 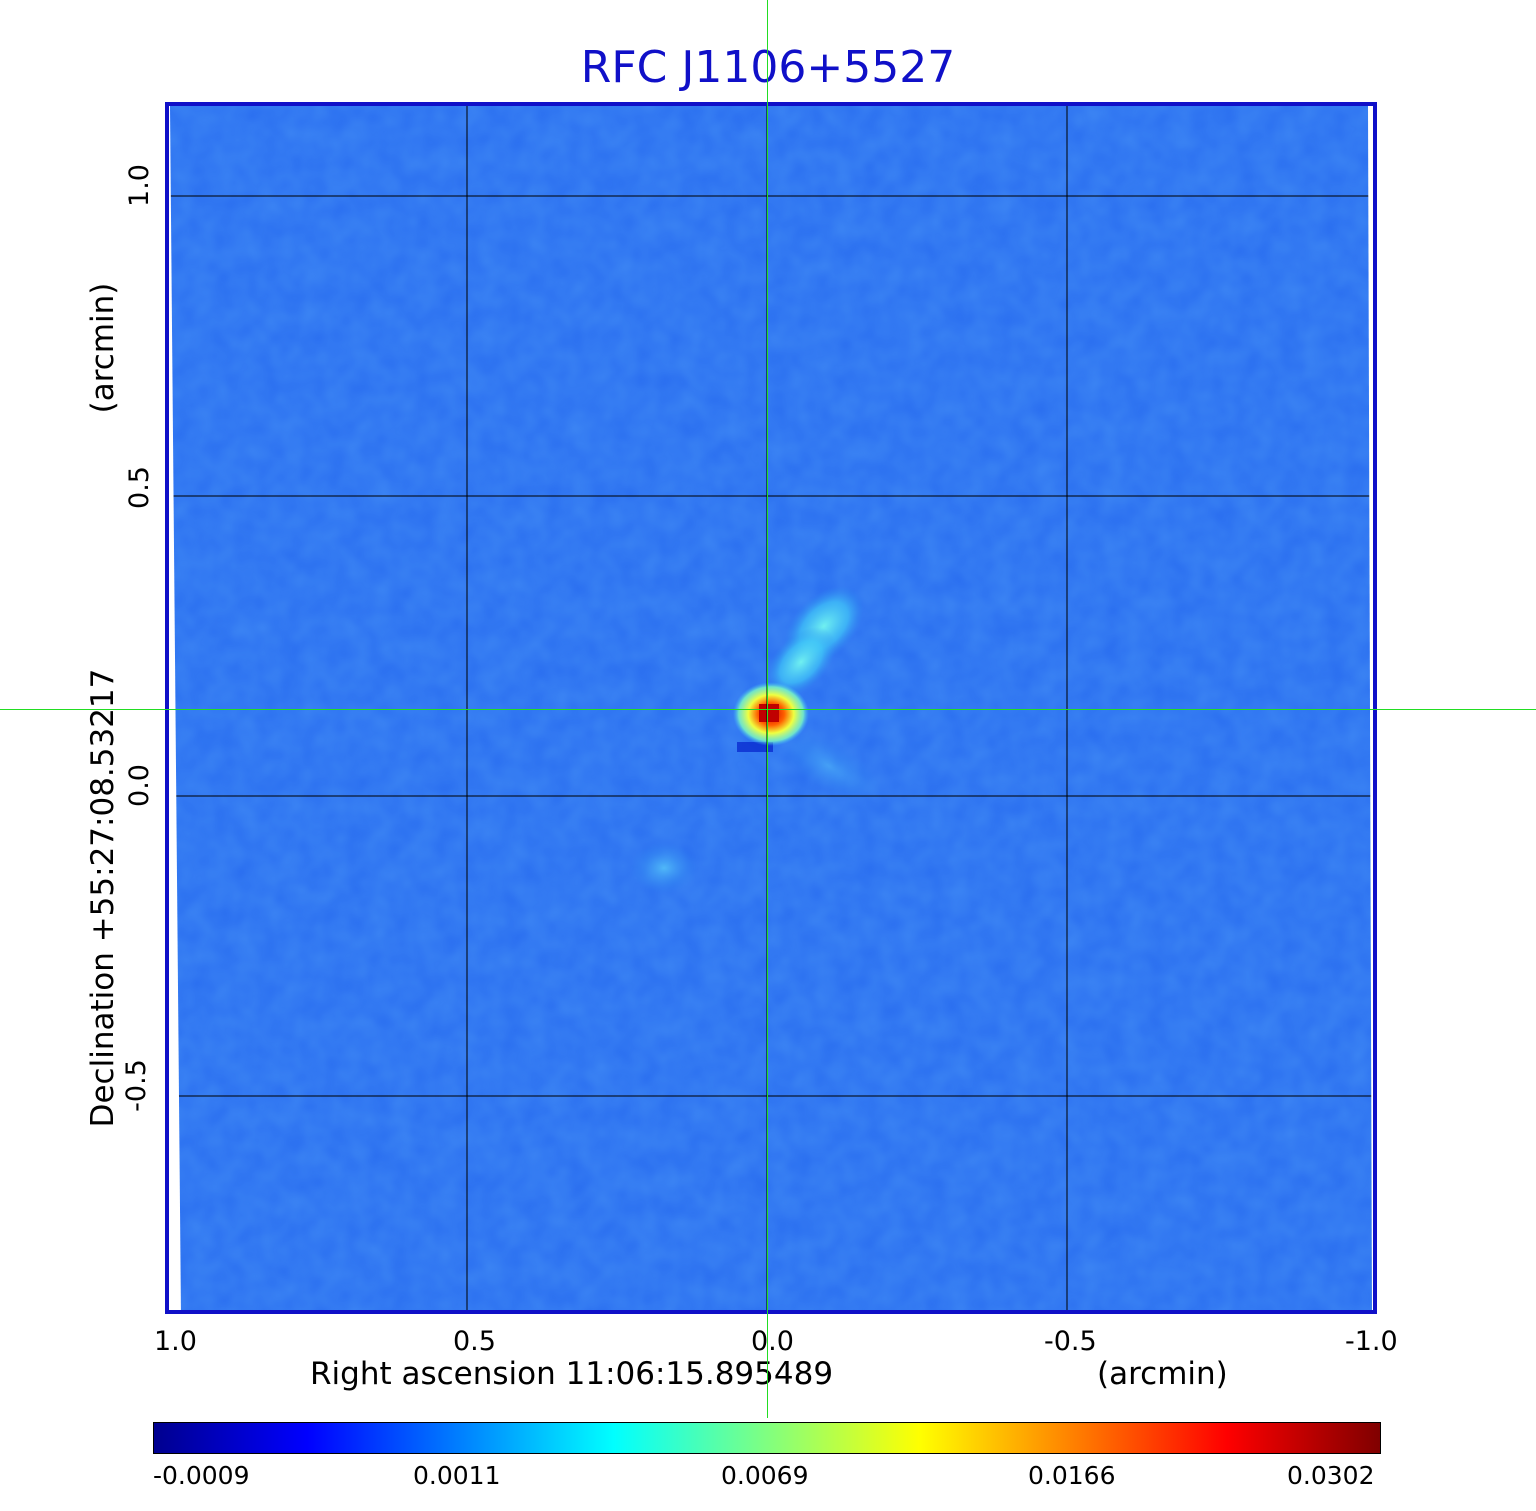 What do you see at coordinates (457, 1475) in the screenshot?
I see `colorbar-tick-label: 0.0011` at bounding box center [457, 1475].